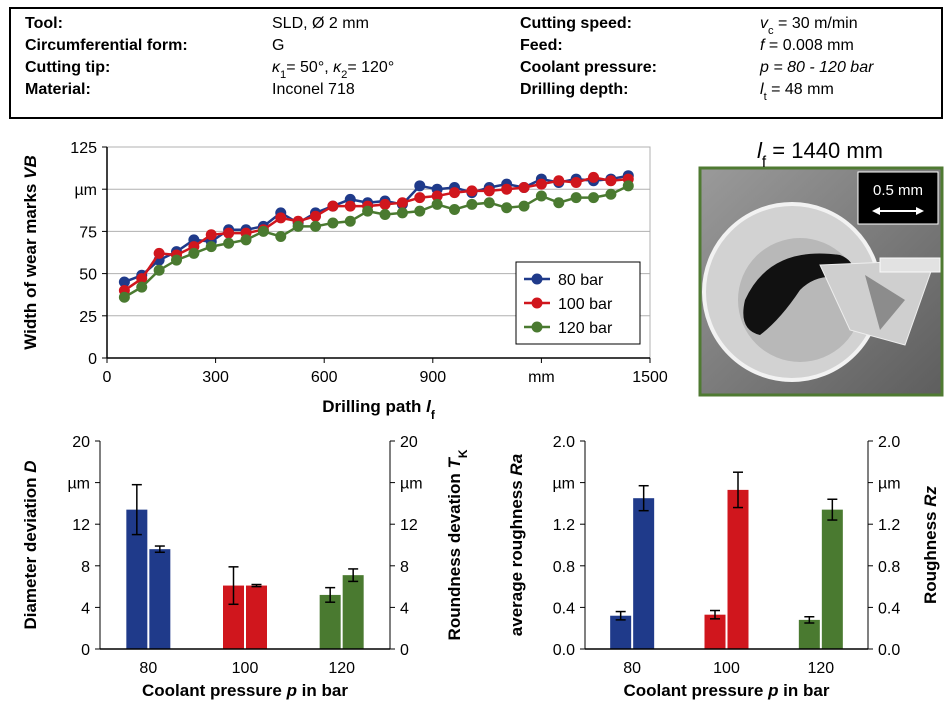 This screenshot has height=708, width=950. I want to click on param-value-part: SLD, Ø 2 mm, so click(320, 23).